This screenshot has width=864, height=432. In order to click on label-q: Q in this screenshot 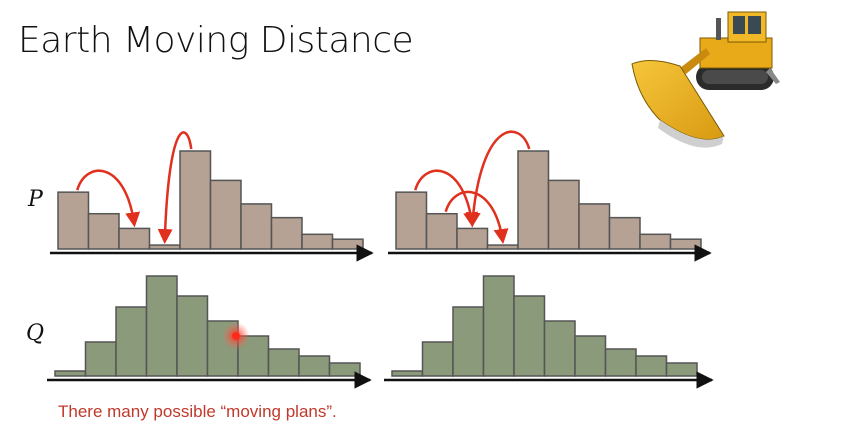, I will do `click(35, 333)`.